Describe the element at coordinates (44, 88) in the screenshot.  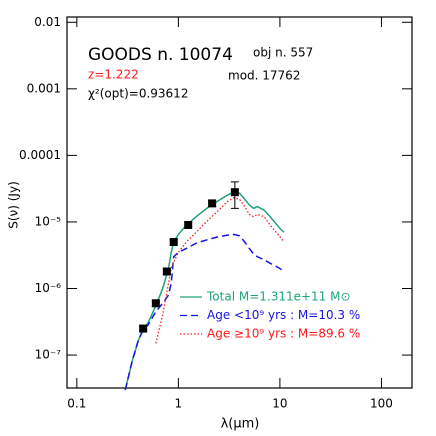
I see `y-tick-label: 0.001` at that location.